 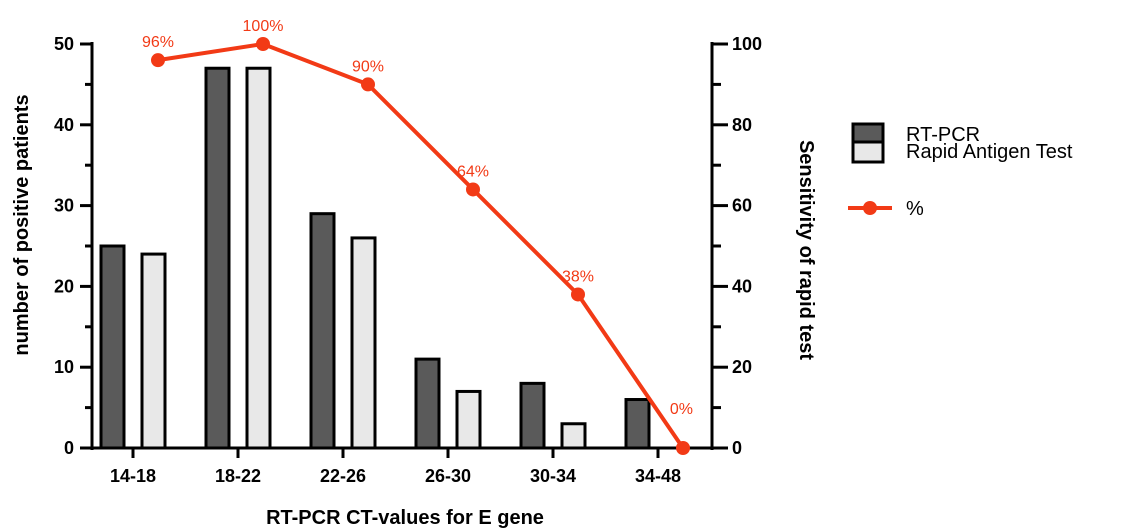 What do you see at coordinates (405, 518) in the screenshot?
I see `x-axis-title: RT-PCR CT-values for E gene` at bounding box center [405, 518].